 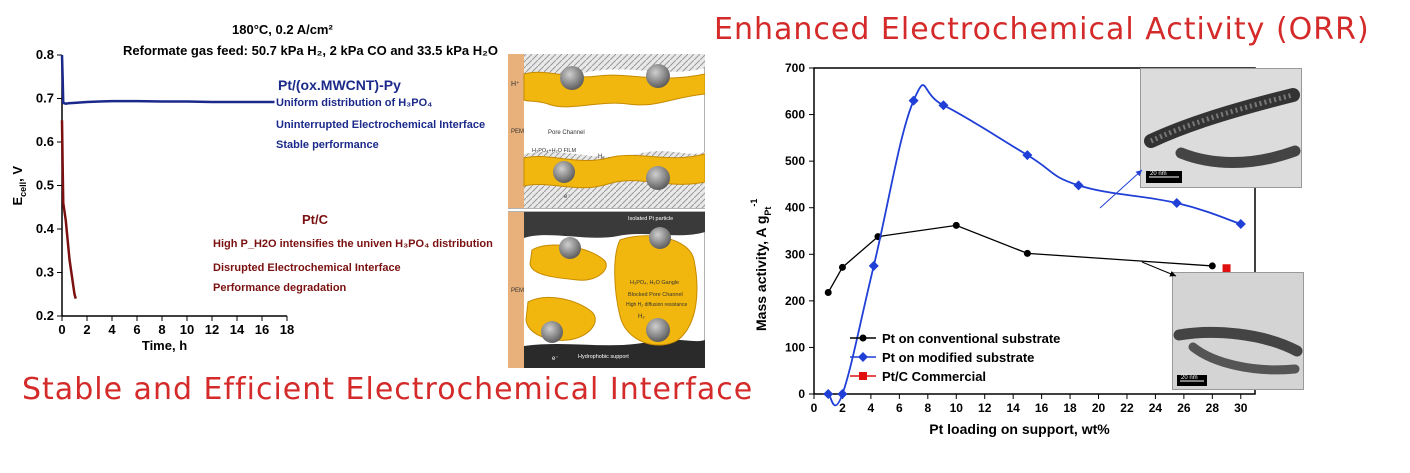 What do you see at coordinates (1127, 408) in the screenshot?
I see `right-x-tick-label: 22` at bounding box center [1127, 408].